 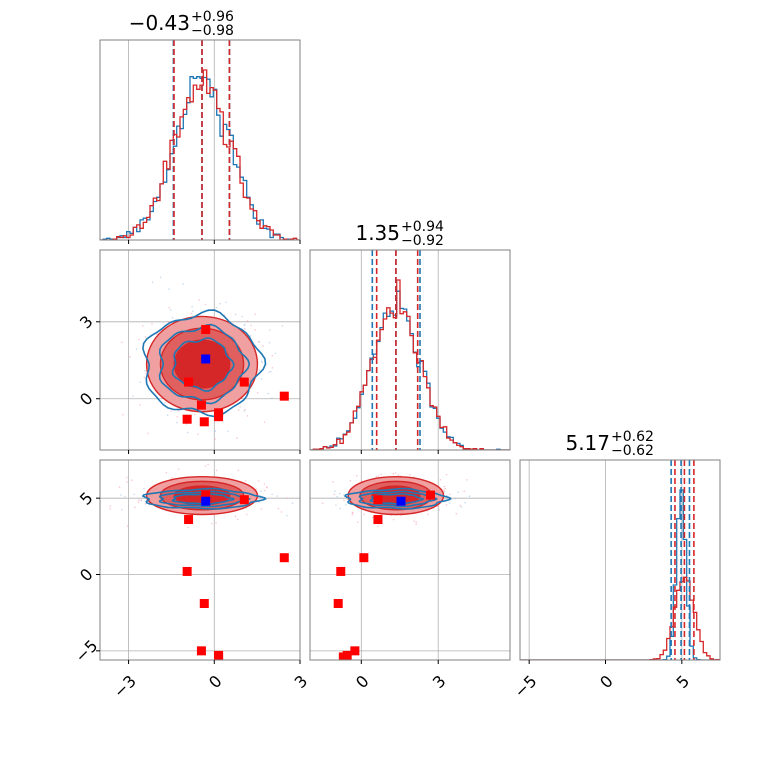 I want to click on title-value-0: −0.43, so click(x=159, y=23).